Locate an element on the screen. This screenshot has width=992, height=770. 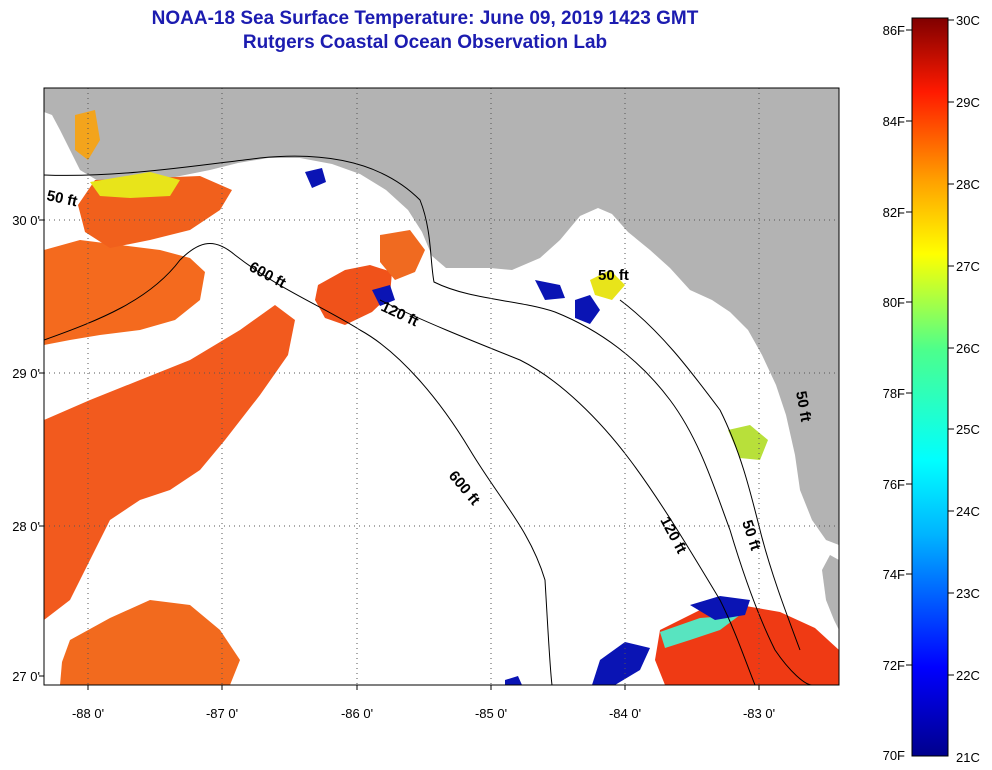
lon-label: -84 0' is located at coordinates (625, 713).